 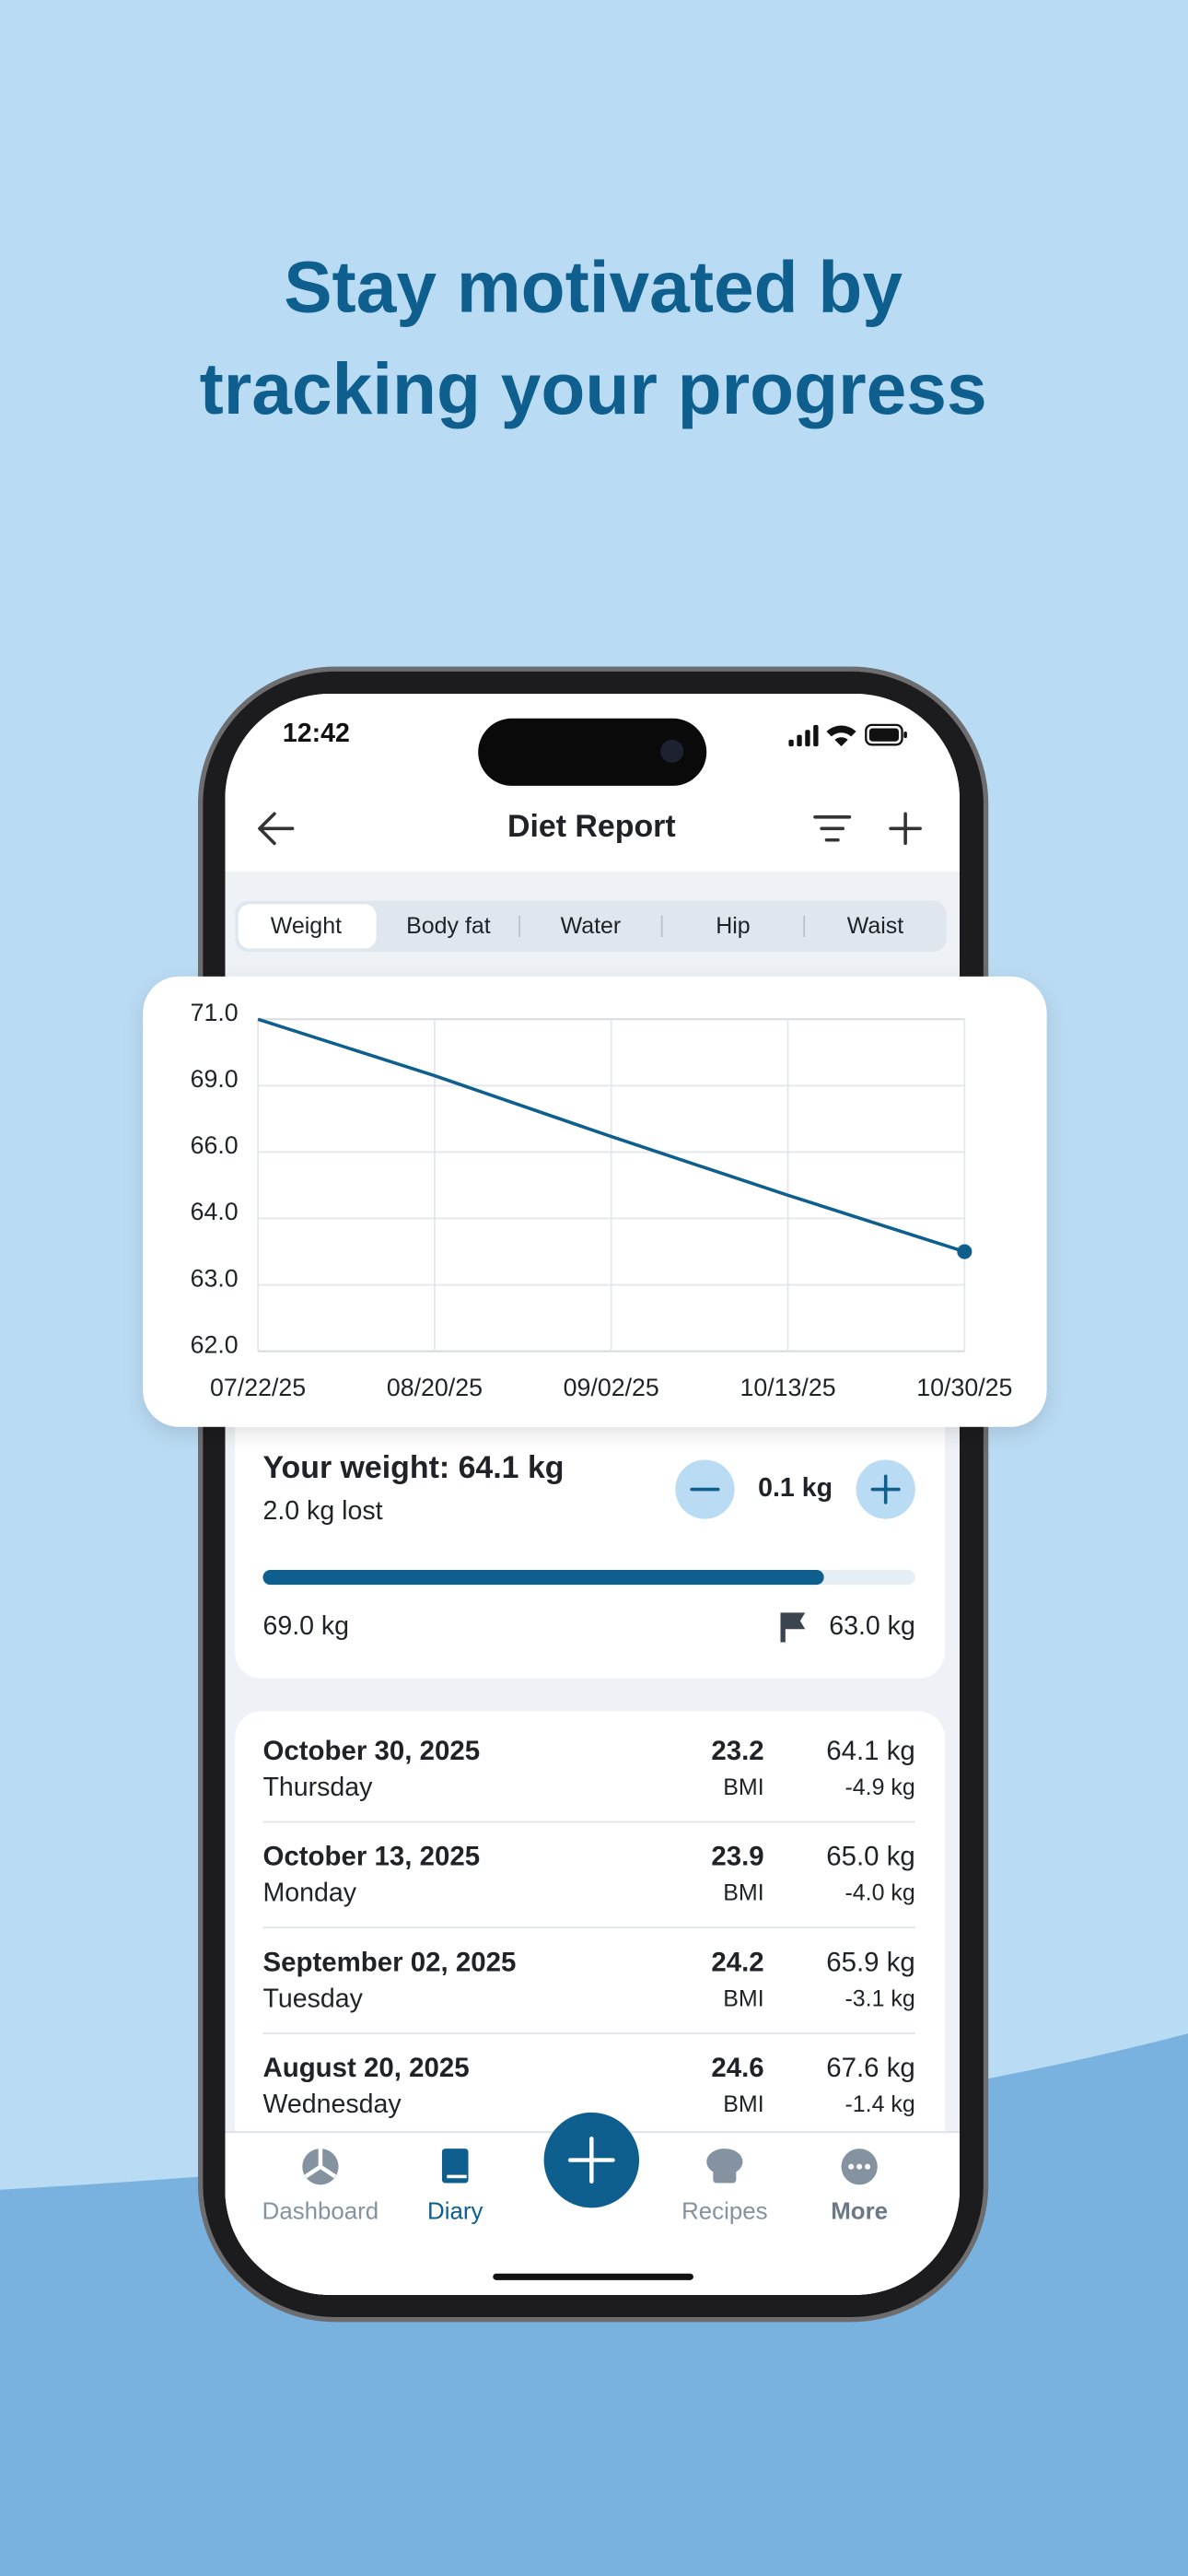 I want to click on weight-lost: 2.0 kg lost, so click(x=322, y=1511).